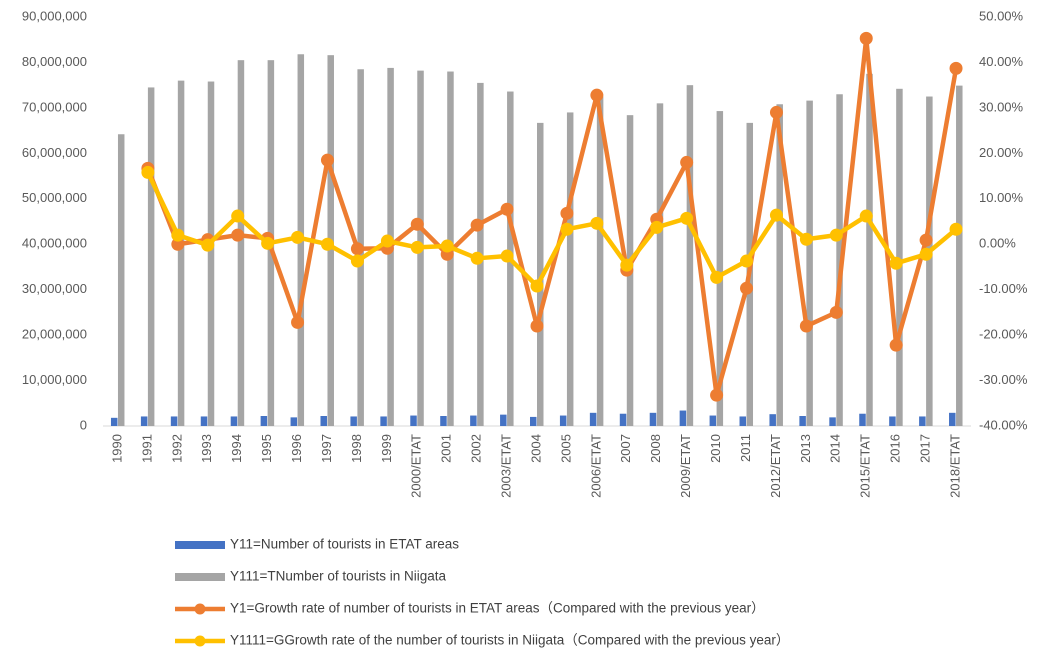  Describe the element at coordinates (266, 448) in the screenshot. I see `x-tick-label: 1995` at that location.